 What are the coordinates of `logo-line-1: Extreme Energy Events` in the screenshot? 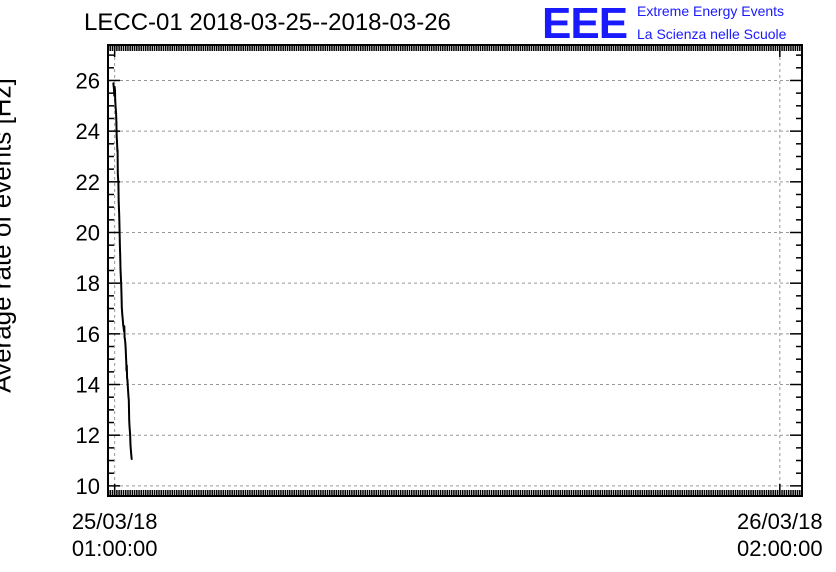 It's located at (711, 11).